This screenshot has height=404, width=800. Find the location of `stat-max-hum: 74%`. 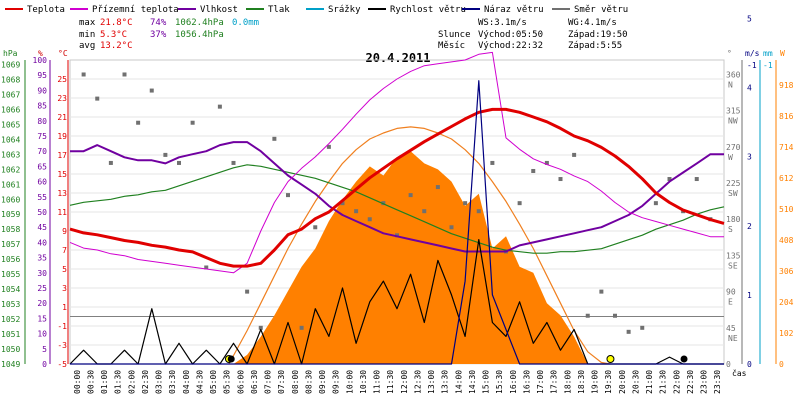

stat-max-hum: 74% is located at coordinates (158, 23).